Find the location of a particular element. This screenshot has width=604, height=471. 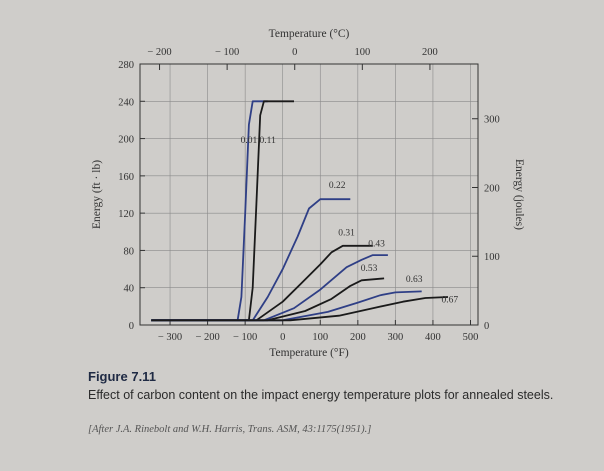

x-tick-label: 500 is located at coordinates (471, 337).